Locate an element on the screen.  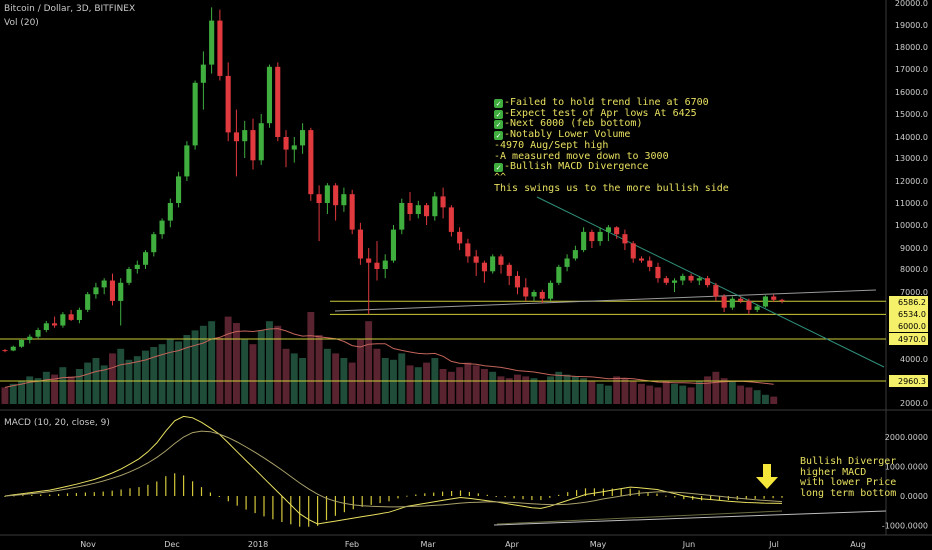
annotation-line: ✓ -Next 6000 (feb bottom) is located at coordinates (611, 124).